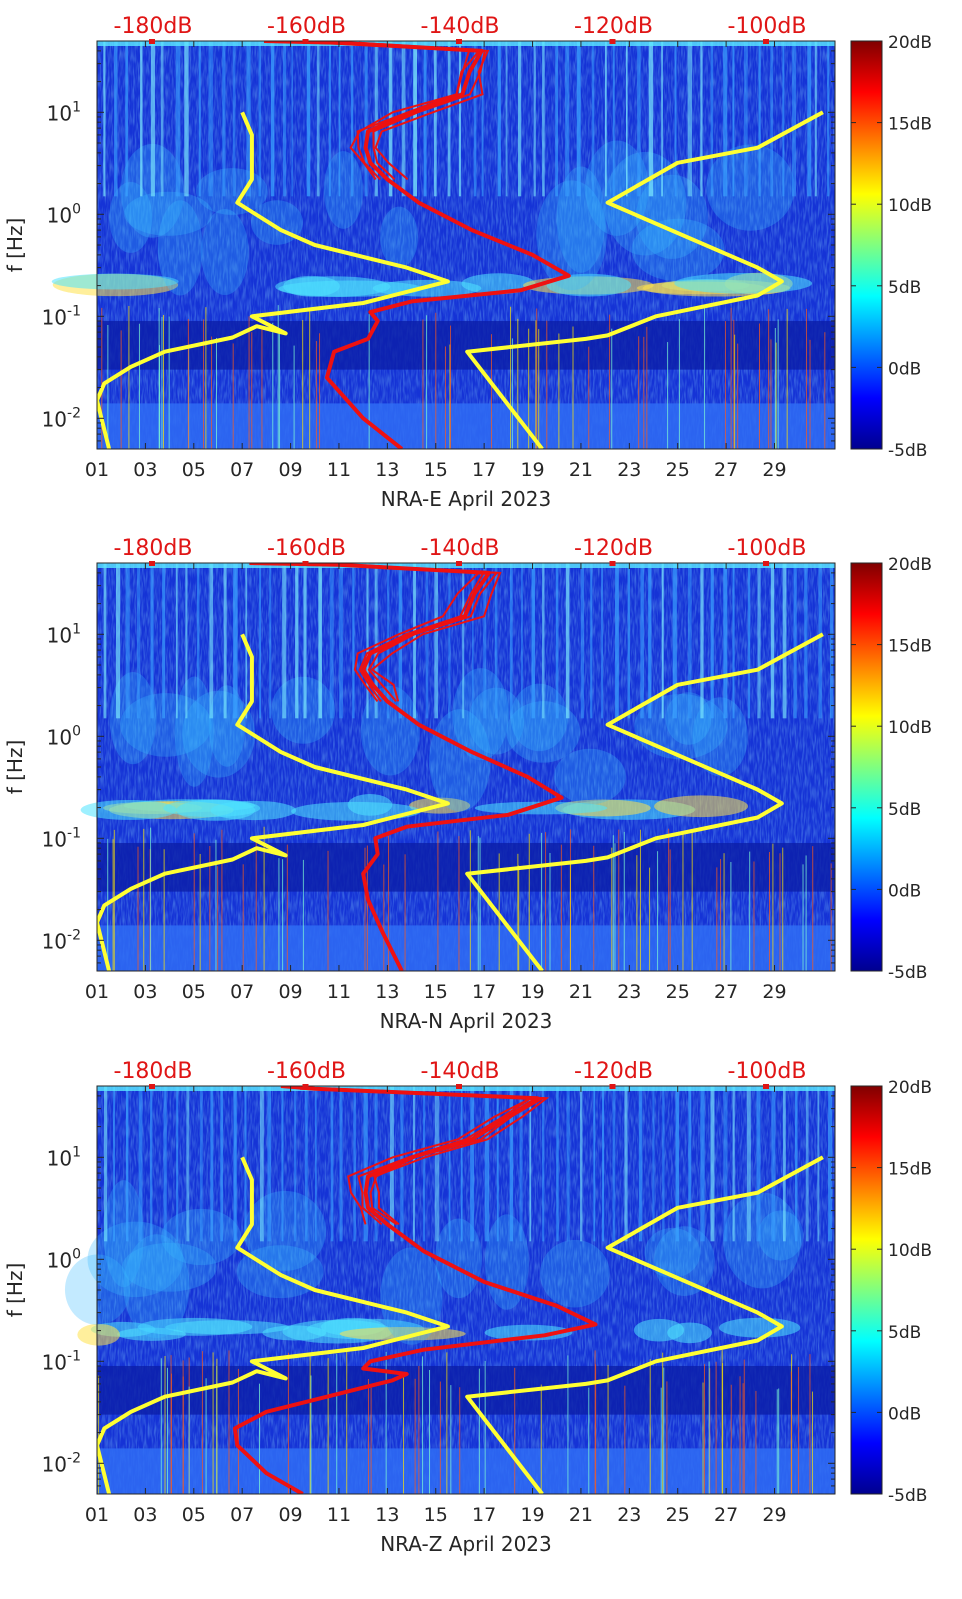  Describe the element at coordinates (466, 867) in the screenshot. I see `dark-band` at that location.